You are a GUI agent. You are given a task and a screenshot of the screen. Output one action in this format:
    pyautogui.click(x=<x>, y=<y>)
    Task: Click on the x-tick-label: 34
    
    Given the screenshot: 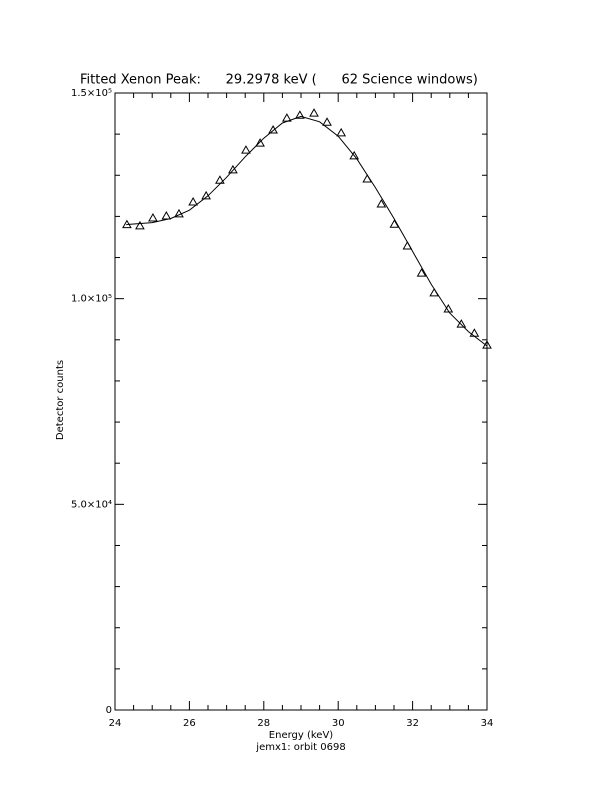 What is the action you would take?
    pyautogui.click(x=487, y=723)
    